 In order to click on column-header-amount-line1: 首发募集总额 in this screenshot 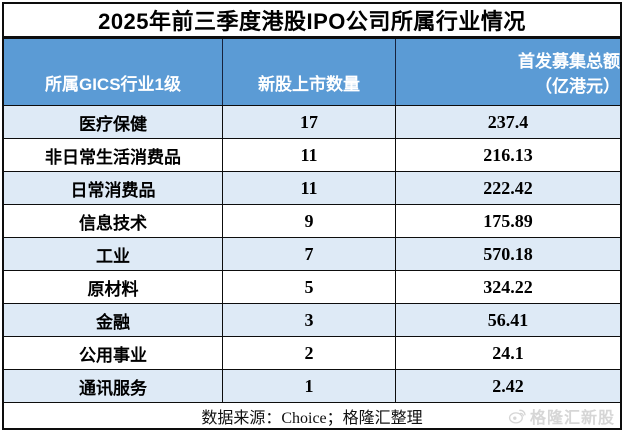, I will do `click(569, 61)`.